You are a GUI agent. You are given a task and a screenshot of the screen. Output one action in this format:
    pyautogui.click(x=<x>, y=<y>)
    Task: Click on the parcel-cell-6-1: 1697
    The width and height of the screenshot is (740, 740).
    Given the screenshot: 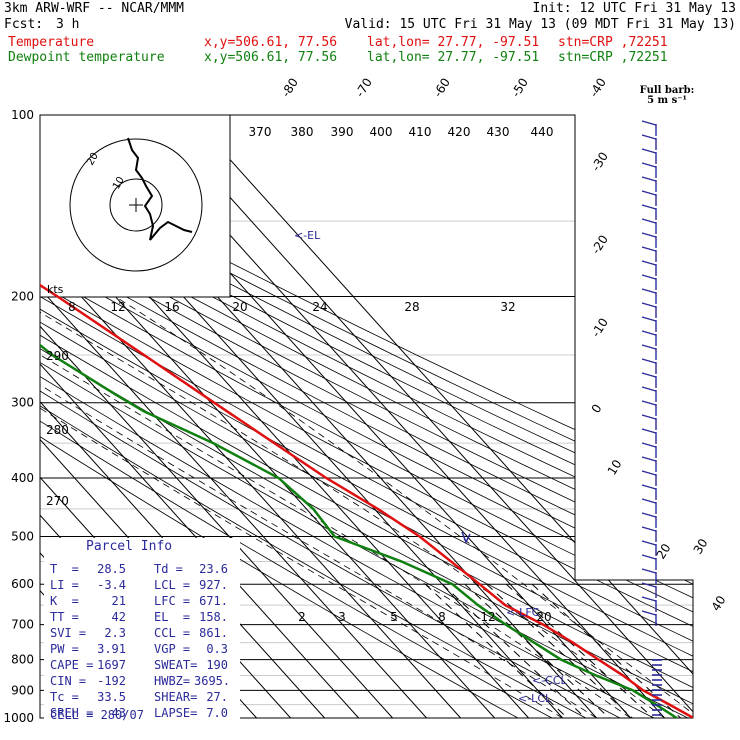 What is the action you would take?
    pyautogui.click(x=111, y=665)
    